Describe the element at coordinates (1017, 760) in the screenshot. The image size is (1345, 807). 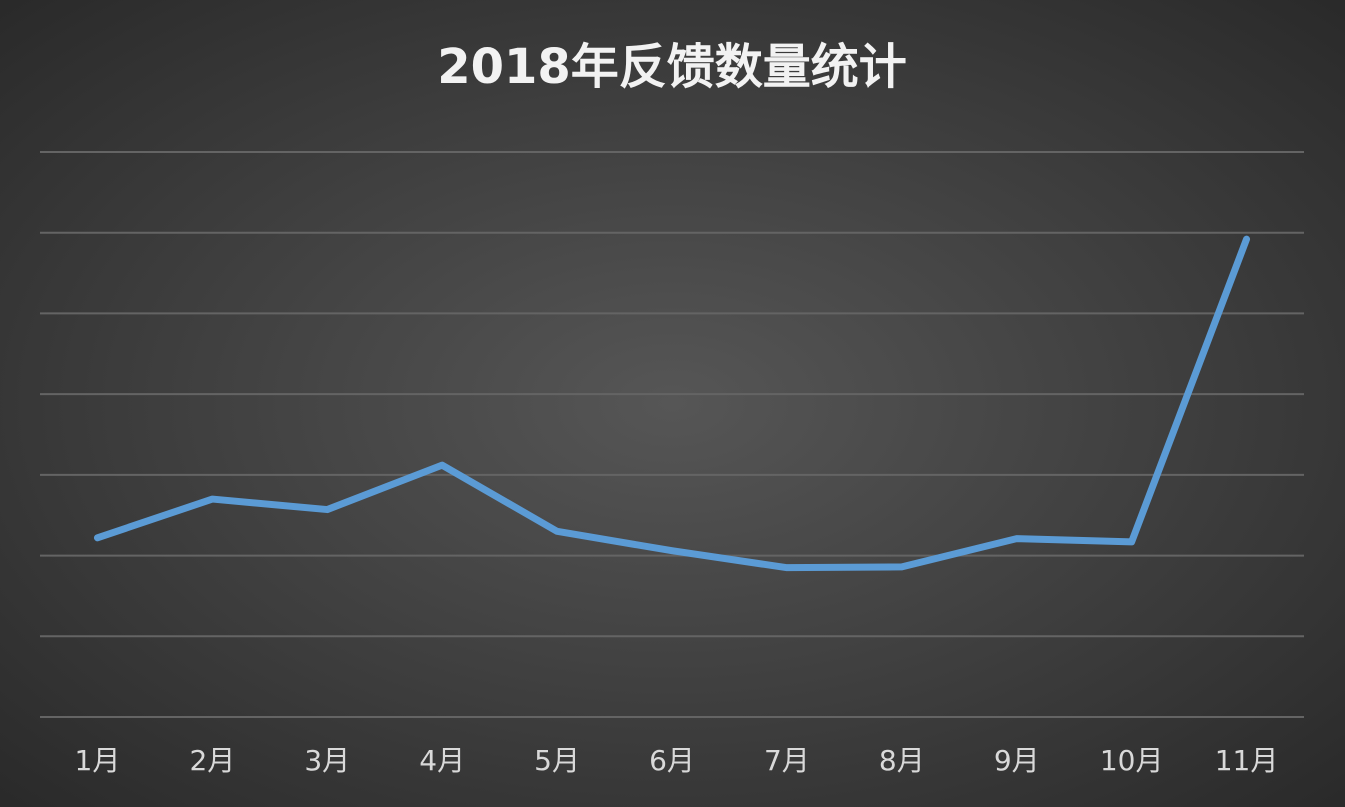
I see `x-tick-label: 9月` at that location.